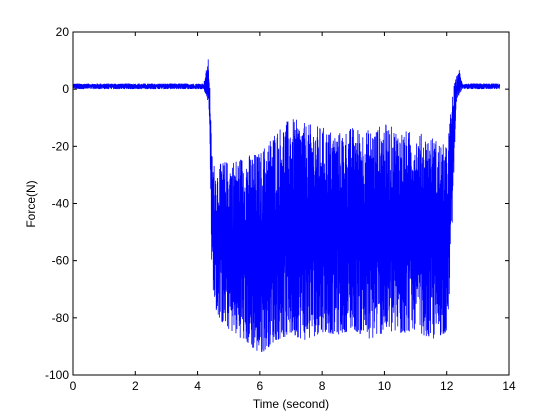 This screenshot has width=560, height=420. What do you see at coordinates (61, 261) in the screenshot?
I see `y-tick-label: -60` at bounding box center [61, 261].